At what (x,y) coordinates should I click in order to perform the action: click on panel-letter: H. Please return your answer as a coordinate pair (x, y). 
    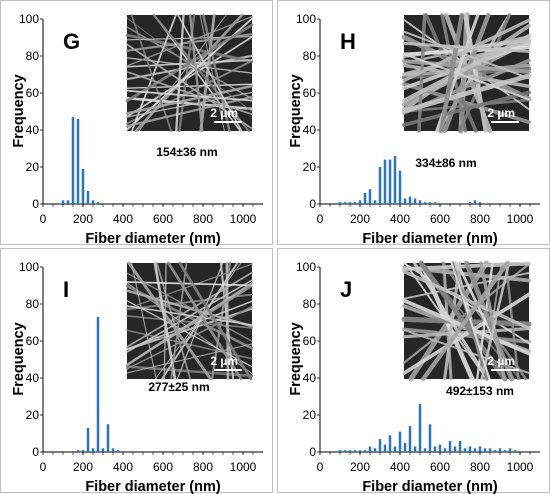
    Looking at the image, I should click on (348, 41).